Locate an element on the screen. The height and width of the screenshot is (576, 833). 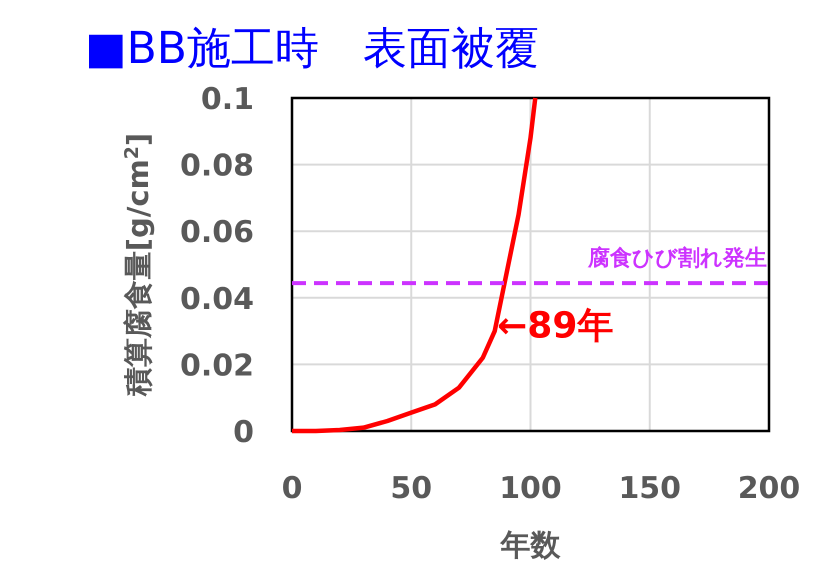
annotation: ←89年 is located at coordinates (555, 325).